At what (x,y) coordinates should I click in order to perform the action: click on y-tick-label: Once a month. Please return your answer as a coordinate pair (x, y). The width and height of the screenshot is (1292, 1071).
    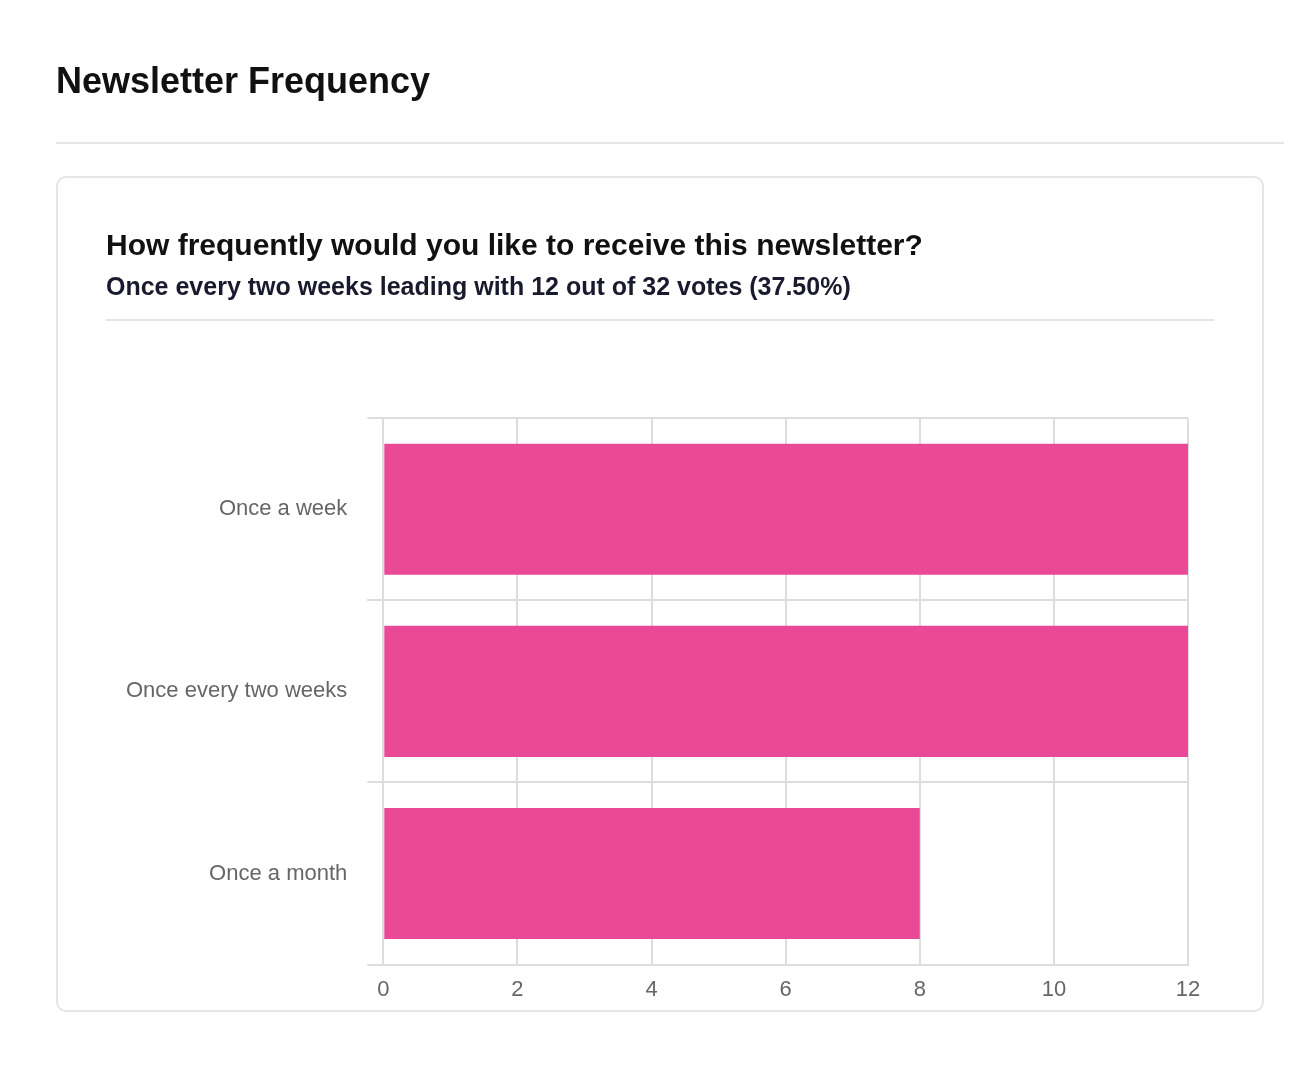
    Looking at the image, I should click on (278, 872).